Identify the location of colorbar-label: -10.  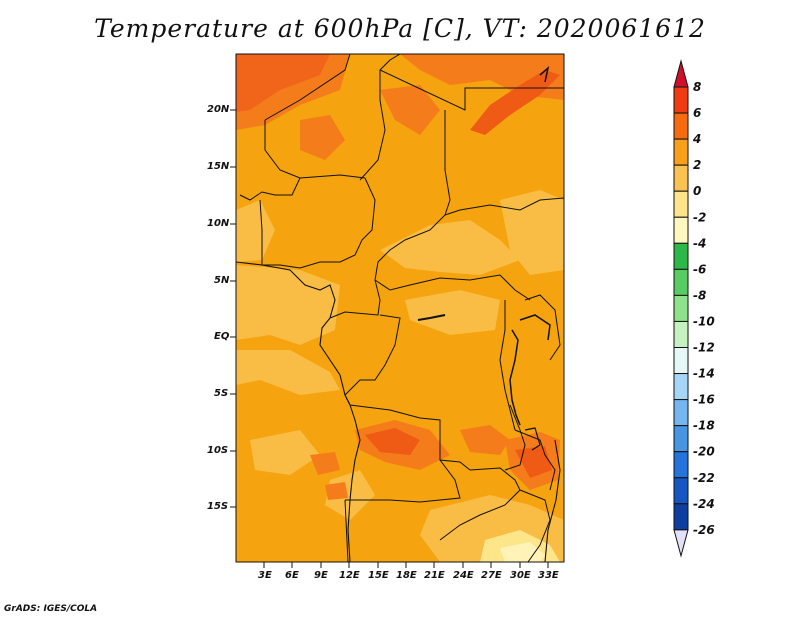
(704, 321).